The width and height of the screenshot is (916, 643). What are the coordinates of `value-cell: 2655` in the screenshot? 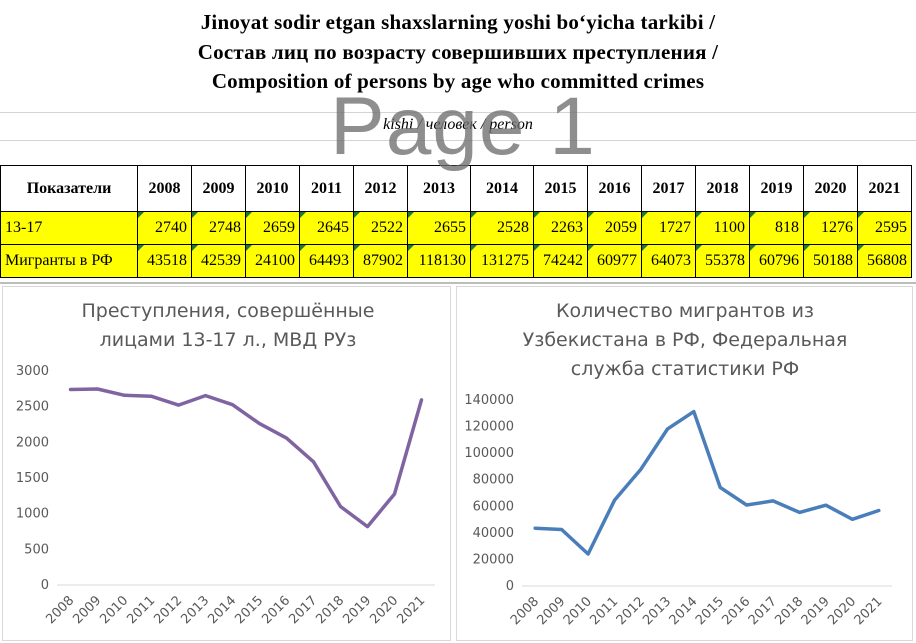 It's located at (439, 228).